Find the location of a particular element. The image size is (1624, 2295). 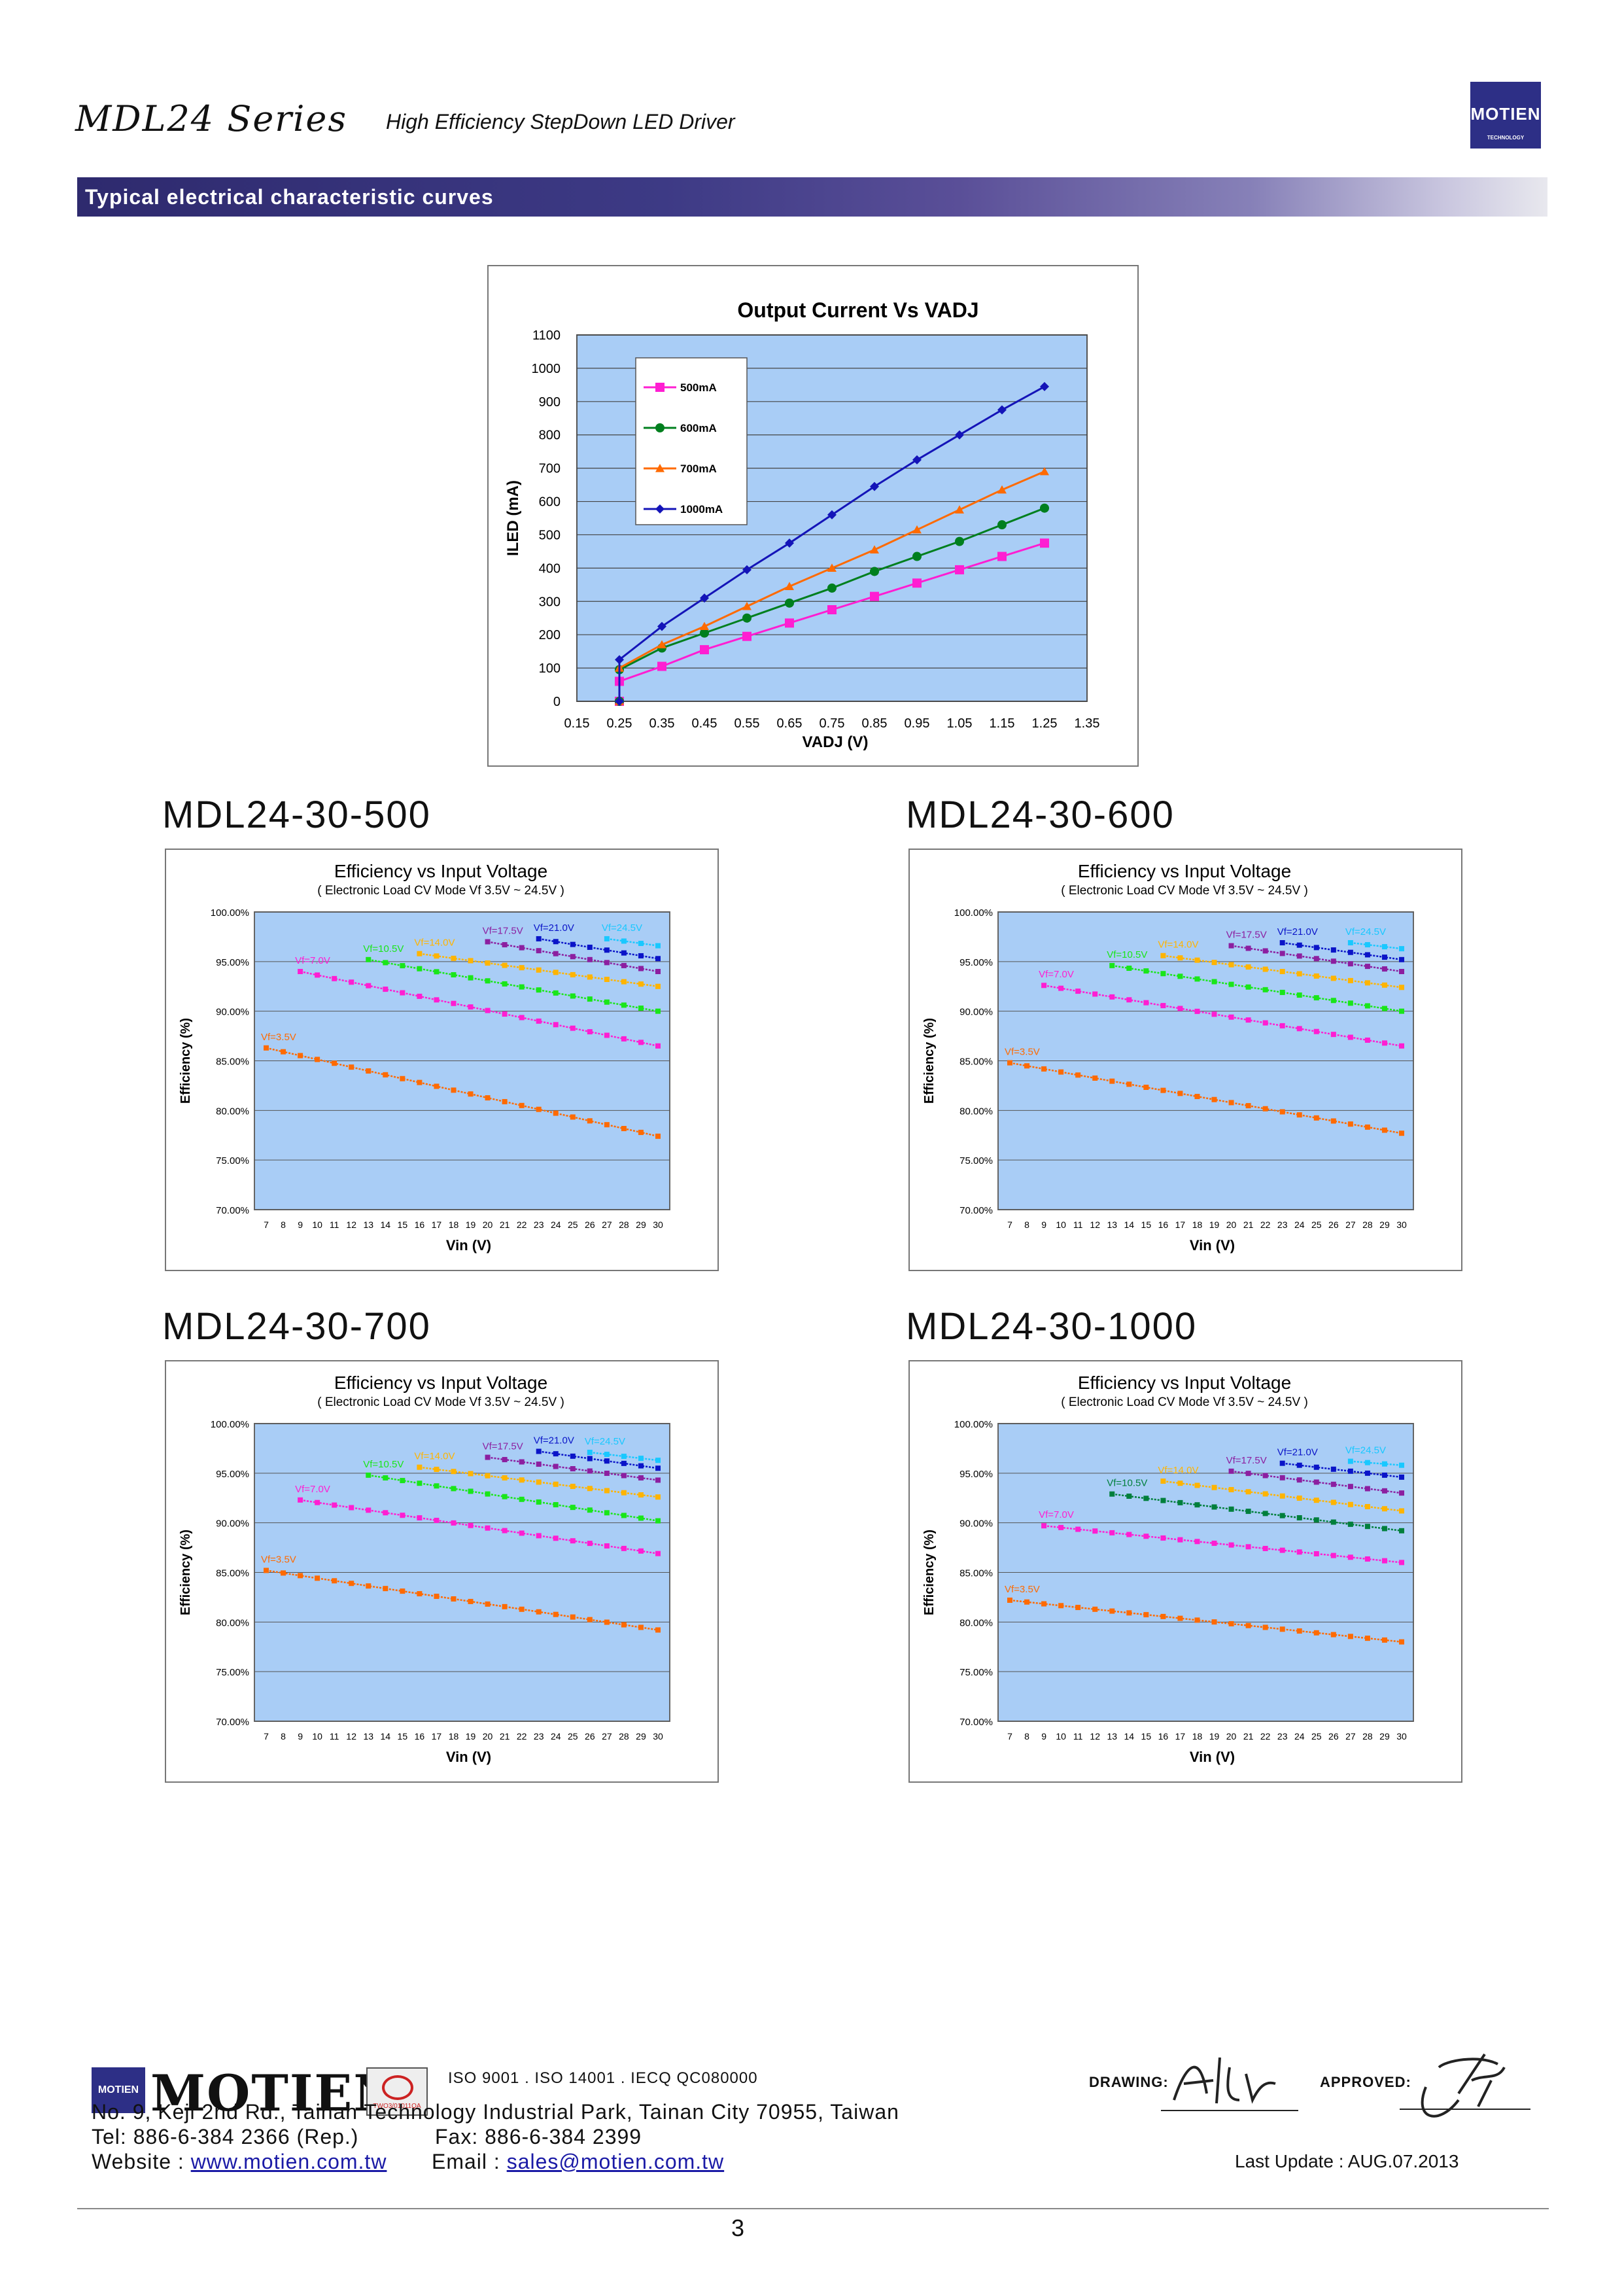

m500-x-tick: 30 is located at coordinates (658, 1224).